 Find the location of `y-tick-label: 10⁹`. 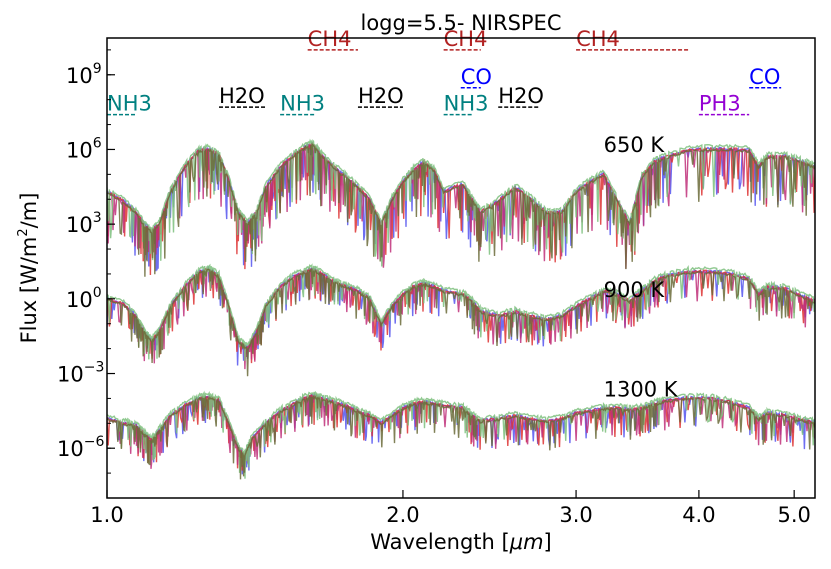

y-tick-label: 10⁹ is located at coordinates (84, 74).